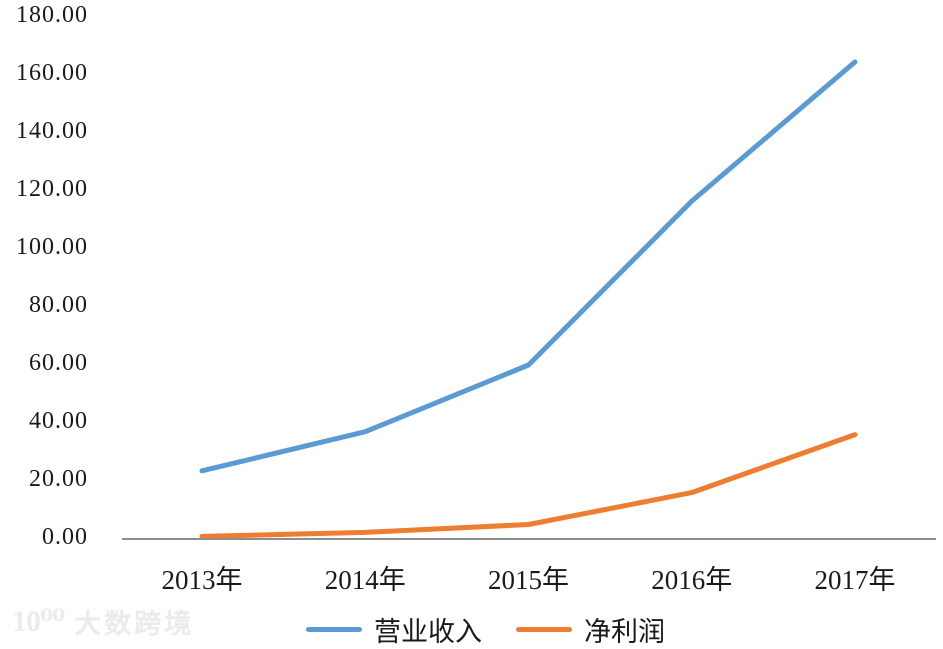 The width and height of the screenshot is (943, 649). What do you see at coordinates (529, 539) in the screenshot?
I see `x-axis-line` at bounding box center [529, 539].